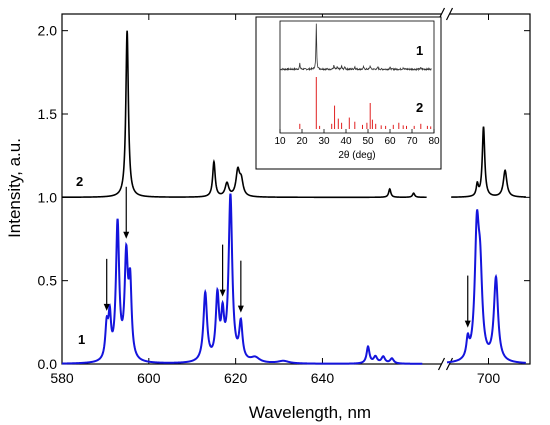 This screenshot has height=425, width=550. What do you see at coordinates (489, 378) in the screenshot?
I see `x-tick-label: 700` at bounding box center [489, 378].